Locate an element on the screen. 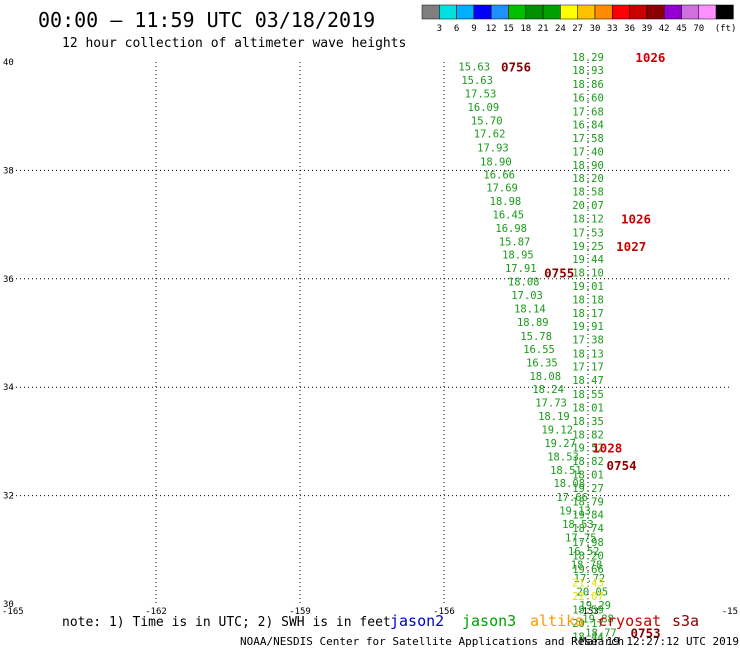 This screenshot has width=740, height=650. wave-height-label: 20.05 is located at coordinates (593, 593).